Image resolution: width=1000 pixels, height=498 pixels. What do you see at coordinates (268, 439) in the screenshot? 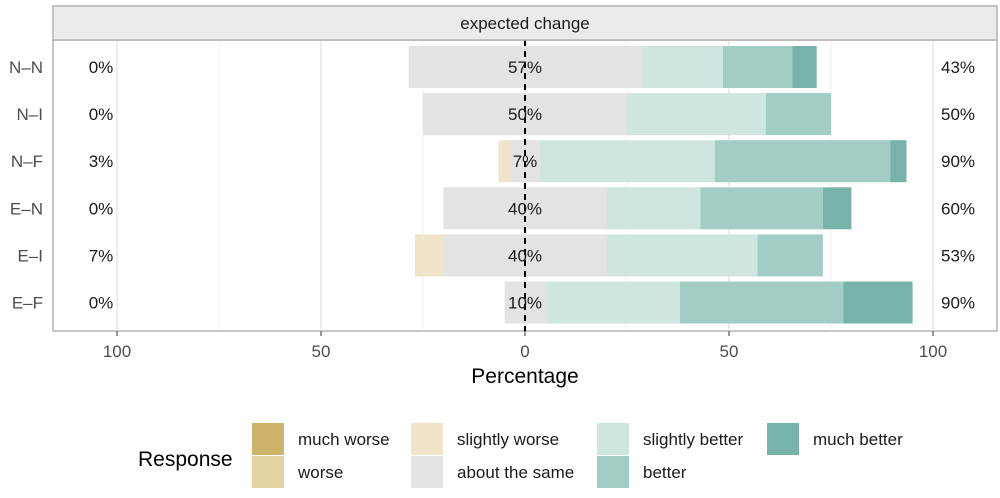
I see `legend-key-much-worse` at bounding box center [268, 439].